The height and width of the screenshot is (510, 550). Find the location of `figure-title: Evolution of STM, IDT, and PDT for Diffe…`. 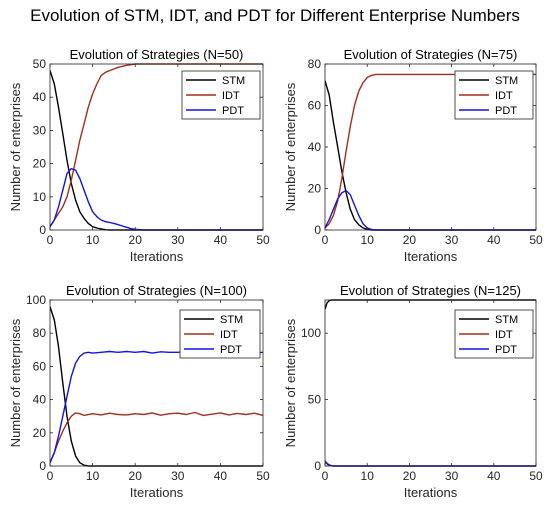

figure-title: Evolution of STM, IDT, and PDT for Diffe… is located at coordinates (275, 15).